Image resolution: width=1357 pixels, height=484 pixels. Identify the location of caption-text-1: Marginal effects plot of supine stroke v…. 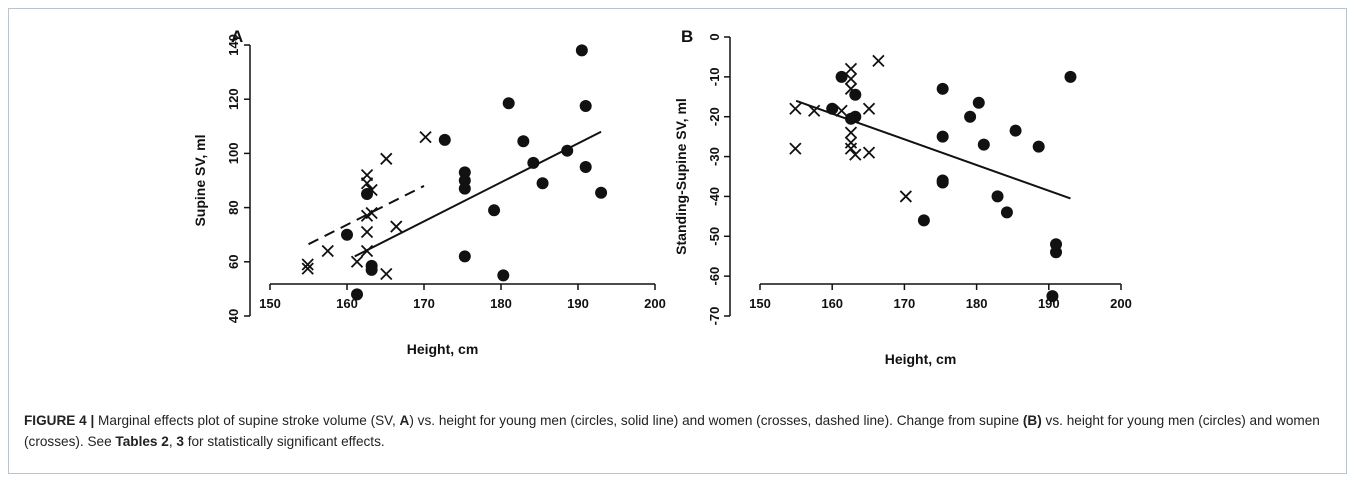
(247, 420).